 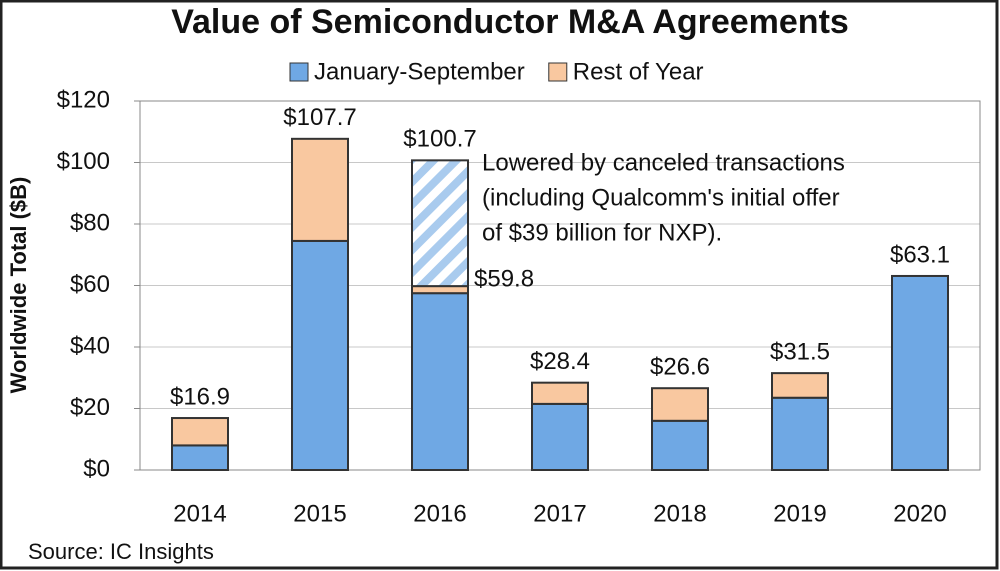 What do you see at coordinates (559, 513) in the screenshot?
I see `x-tick-label: 2017` at bounding box center [559, 513].